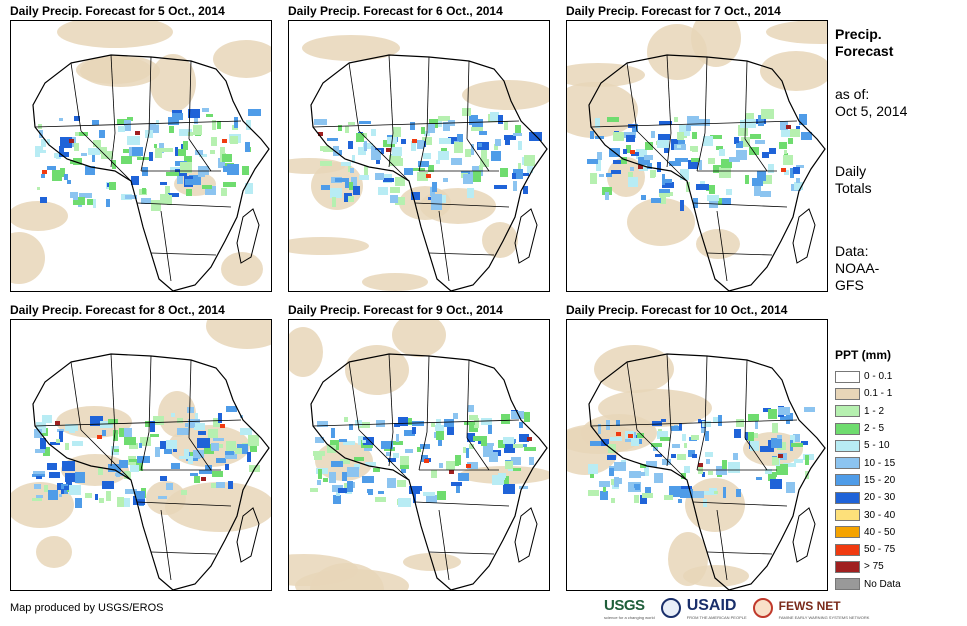 The height and width of the screenshot is (626, 967). Describe the element at coordinates (141, 156) in the screenshot. I see `africa-map-svg` at that location.